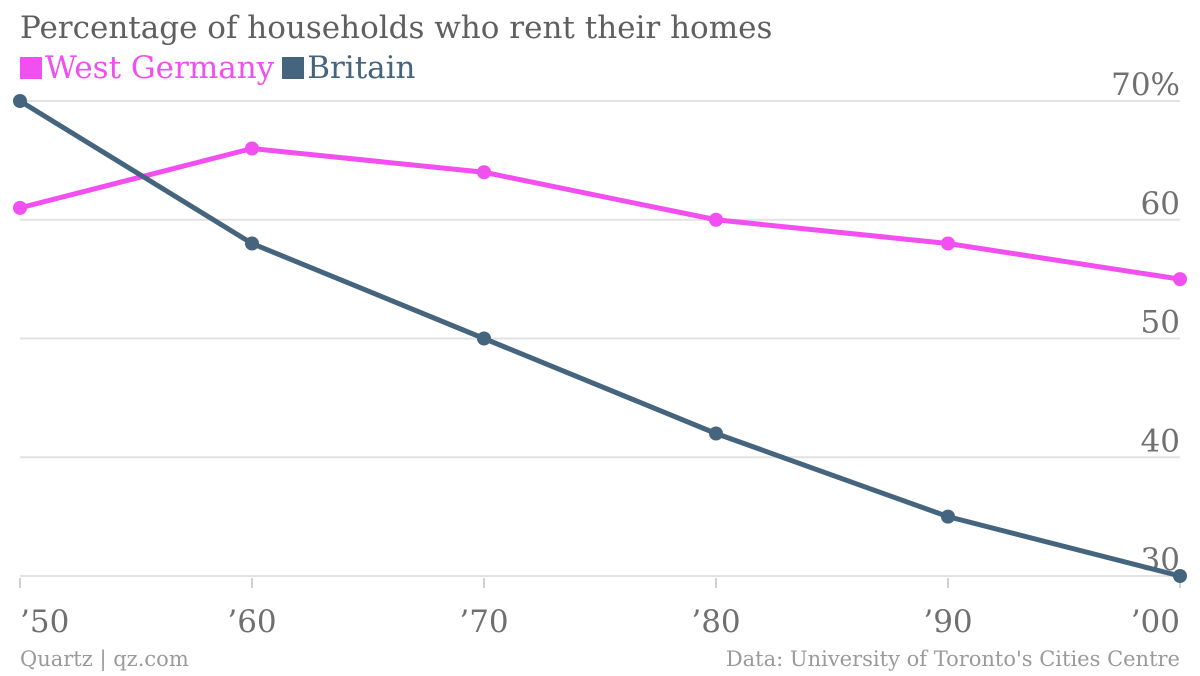 The height and width of the screenshot is (676, 1200). Describe the element at coordinates (483, 622) in the screenshot. I see `x-tick-label-2: ’70` at that location.